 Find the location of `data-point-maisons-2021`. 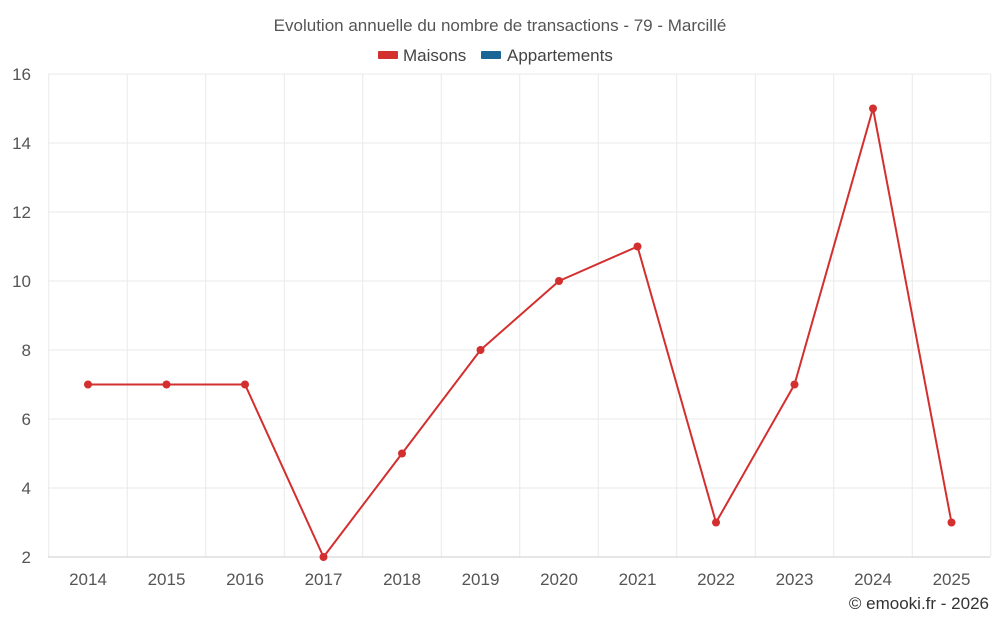

data-point-maisons-2021 is located at coordinates (637, 246).